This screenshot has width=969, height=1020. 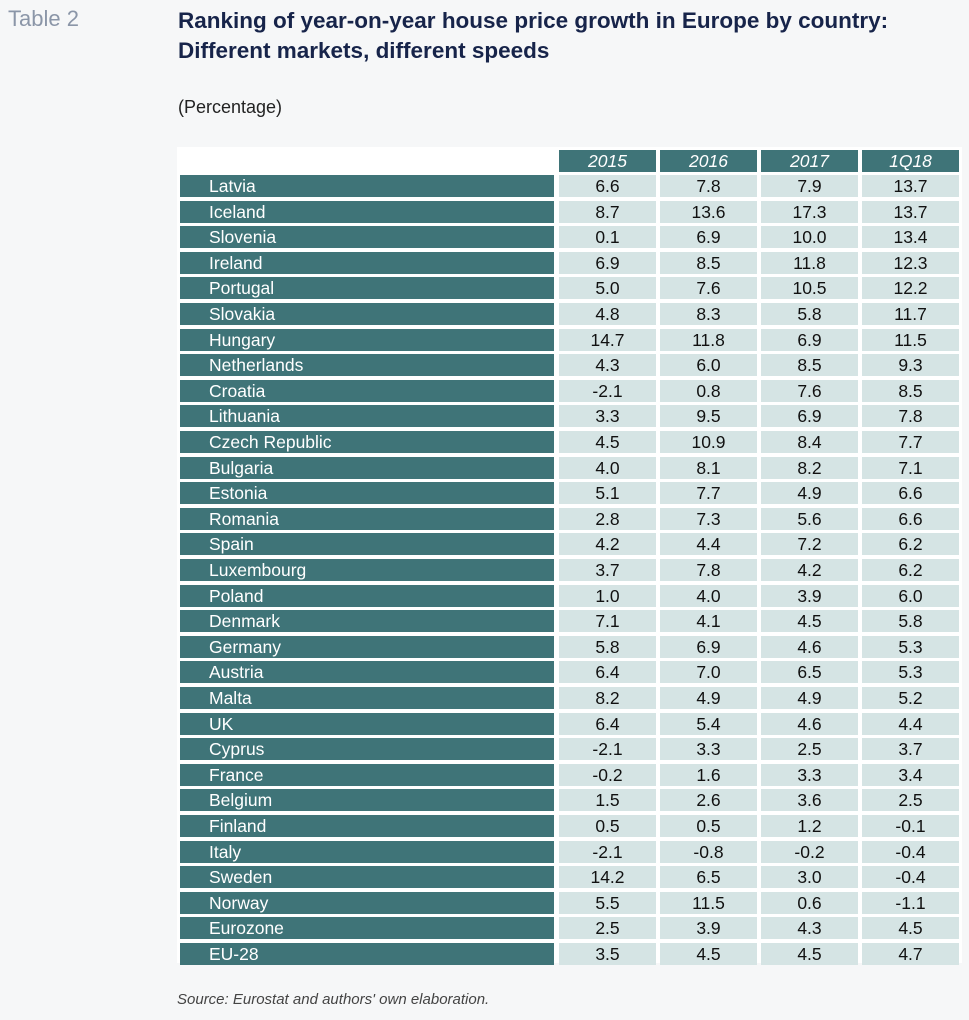 I want to click on value-cell: 8.7, so click(x=607, y=211).